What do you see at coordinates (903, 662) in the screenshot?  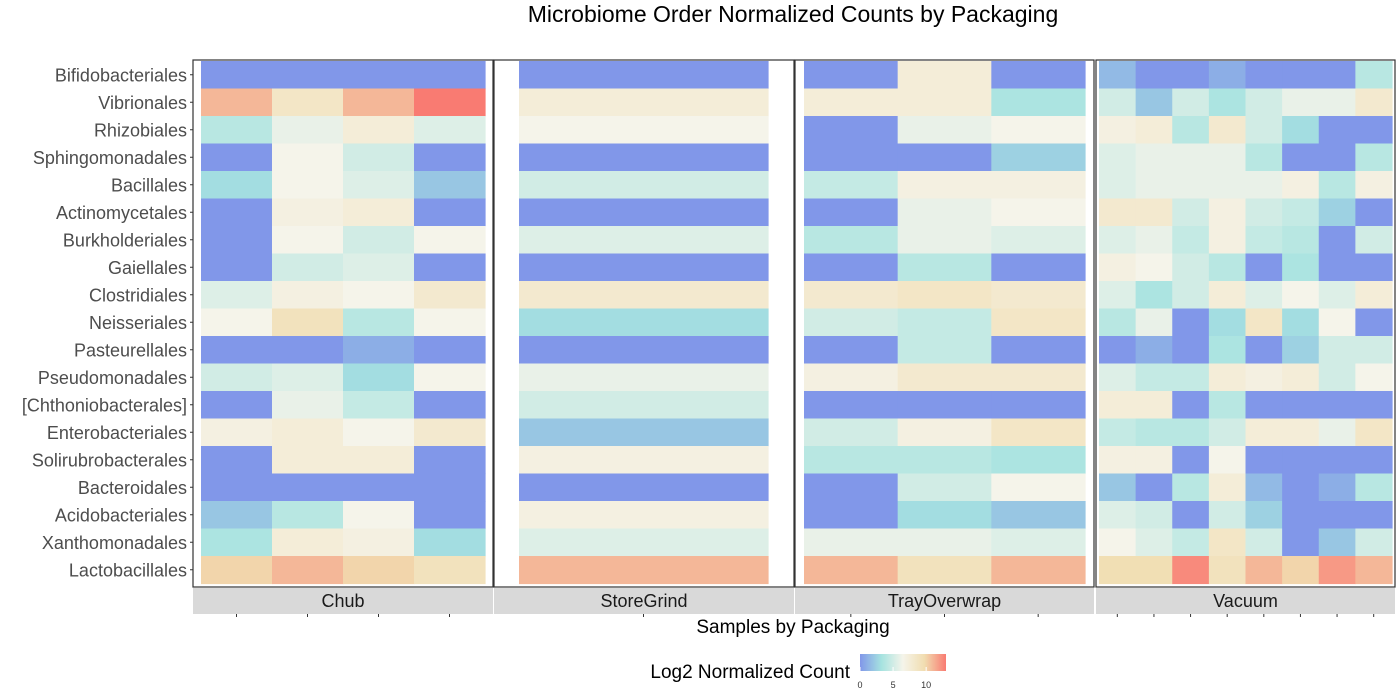 I see `legend-colorbar` at bounding box center [903, 662].